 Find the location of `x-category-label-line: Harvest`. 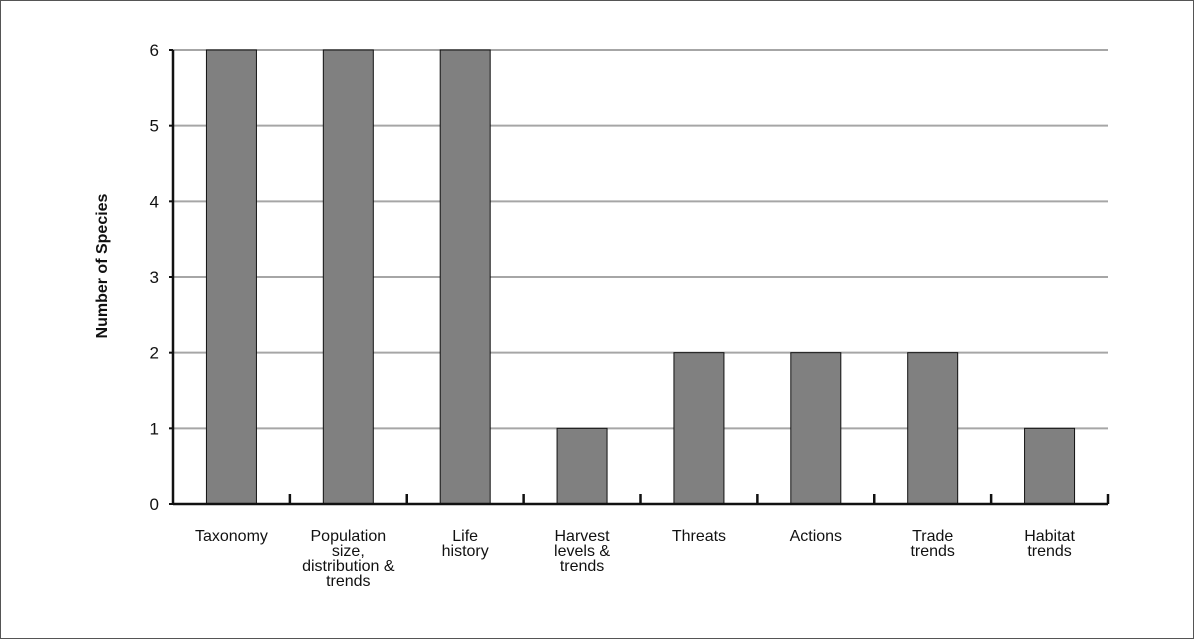

x-category-label-line: Harvest is located at coordinates (583, 536).